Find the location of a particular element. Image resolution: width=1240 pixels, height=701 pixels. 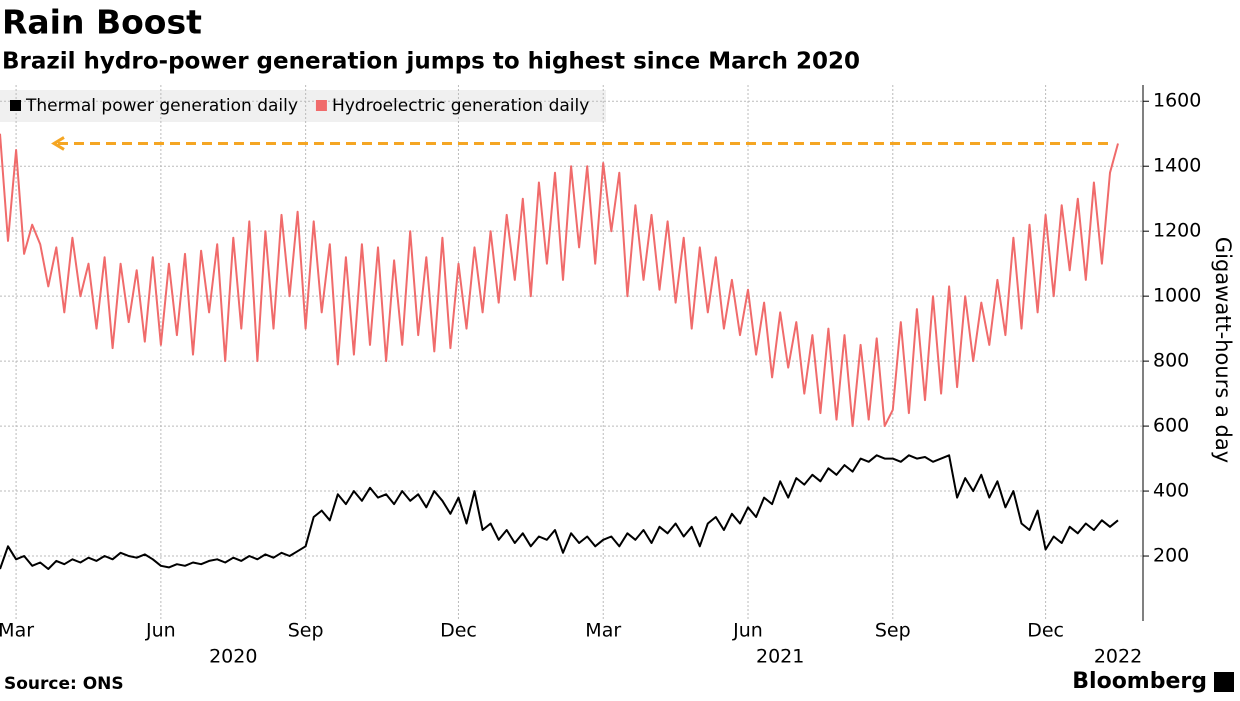

x-year-label: 2022 is located at coordinates (1118, 657).